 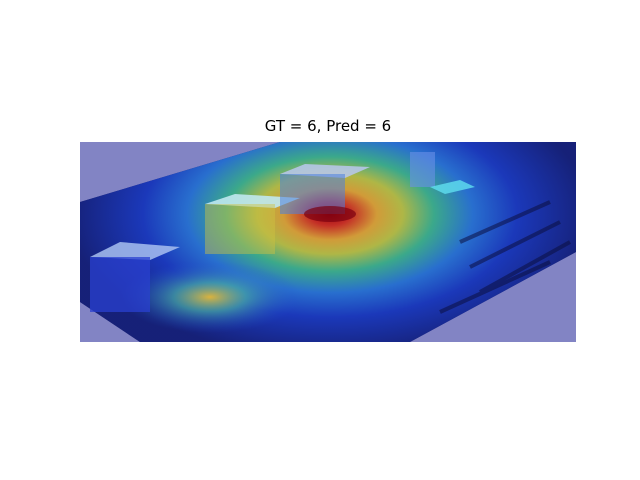 What do you see at coordinates (252, 224) in the screenshot?
I see `box-middle` at bounding box center [252, 224].